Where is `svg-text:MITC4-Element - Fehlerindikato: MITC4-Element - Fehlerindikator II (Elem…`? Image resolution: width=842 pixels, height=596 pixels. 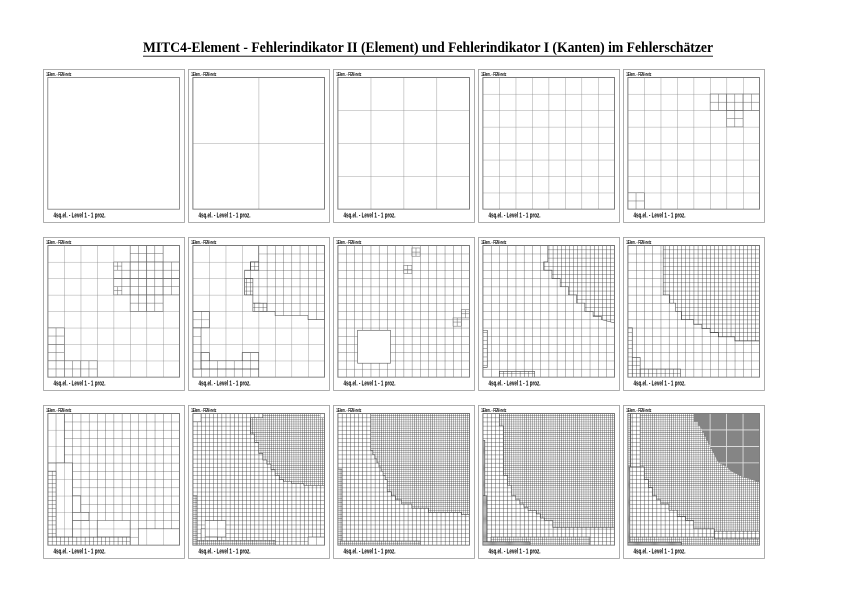 svg-text:MITC4-Element - Fehlerindikato: MITC4-Element - Fehlerindikator II (Elem… is located at coordinates (428, 48).